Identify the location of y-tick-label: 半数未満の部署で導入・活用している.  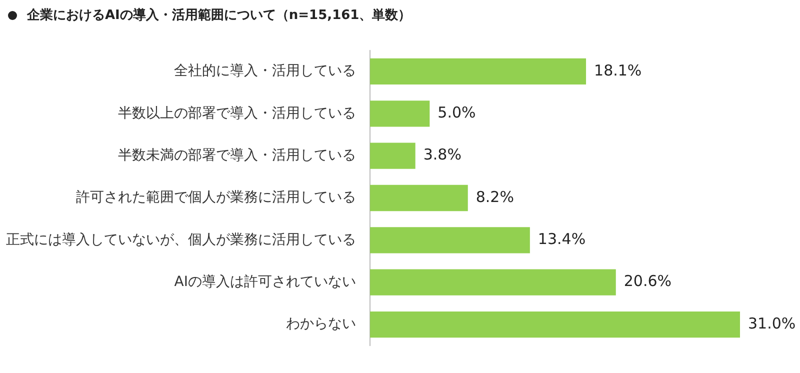
(237, 155).